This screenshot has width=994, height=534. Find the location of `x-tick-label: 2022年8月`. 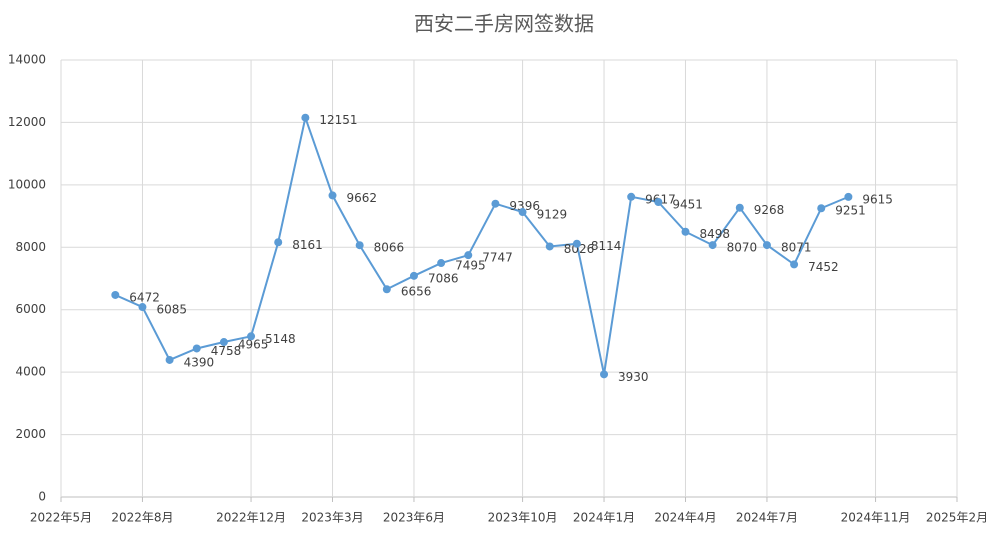

x-tick-label: 2022年8月 is located at coordinates (142, 518).